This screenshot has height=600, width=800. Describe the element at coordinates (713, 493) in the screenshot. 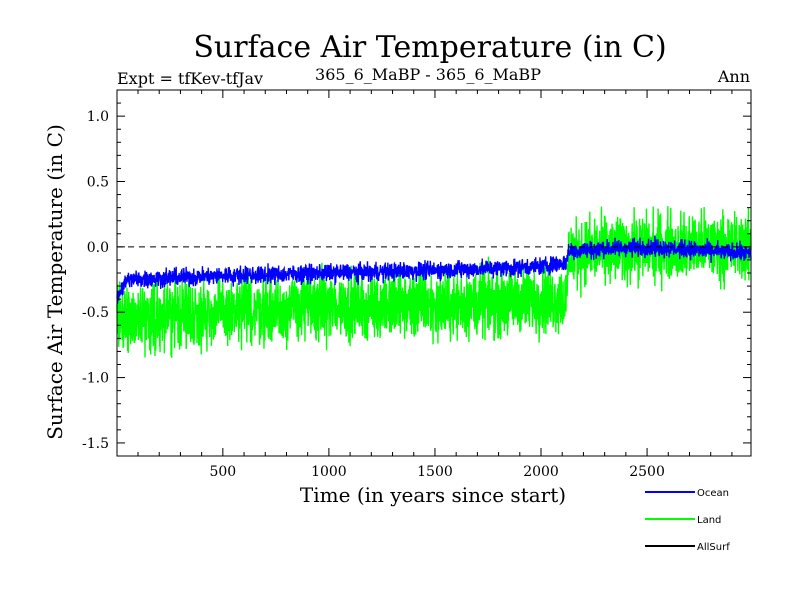

I see `legend-label-ocean: Ocean` at that location.